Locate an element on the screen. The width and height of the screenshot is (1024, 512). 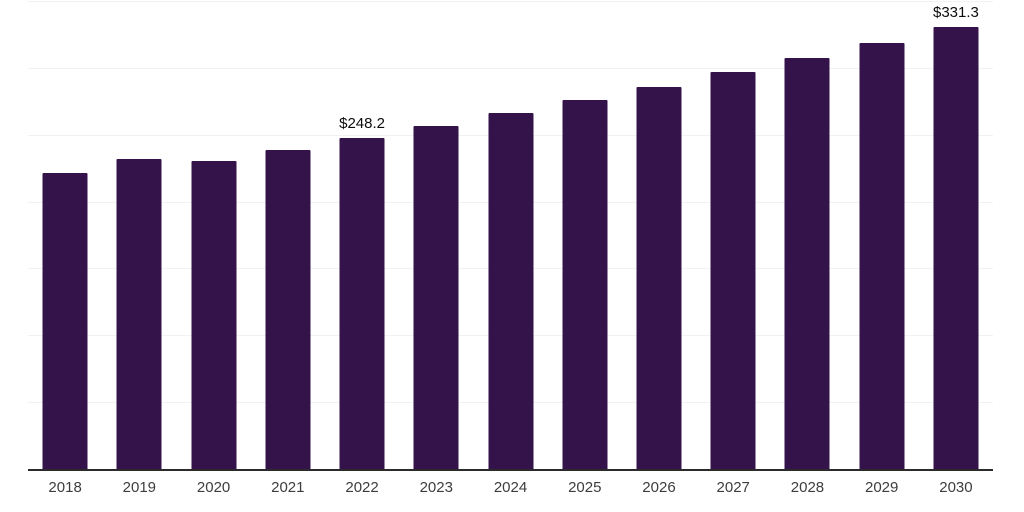
x-axis-label: 2023 is located at coordinates (436, 487).